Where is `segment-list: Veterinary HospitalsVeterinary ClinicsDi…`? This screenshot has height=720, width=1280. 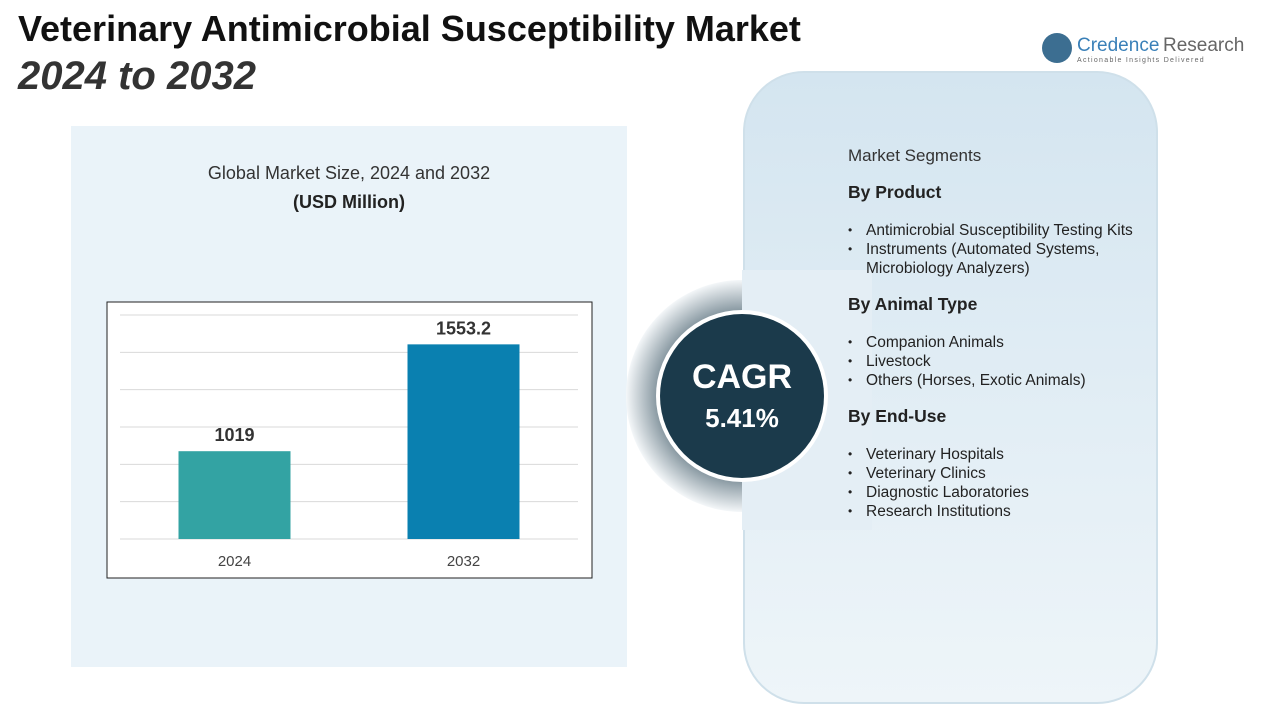 segment-list: Veterinary HospitalsVeterinary ClinicsDi… is located at coordinates (993, 483).